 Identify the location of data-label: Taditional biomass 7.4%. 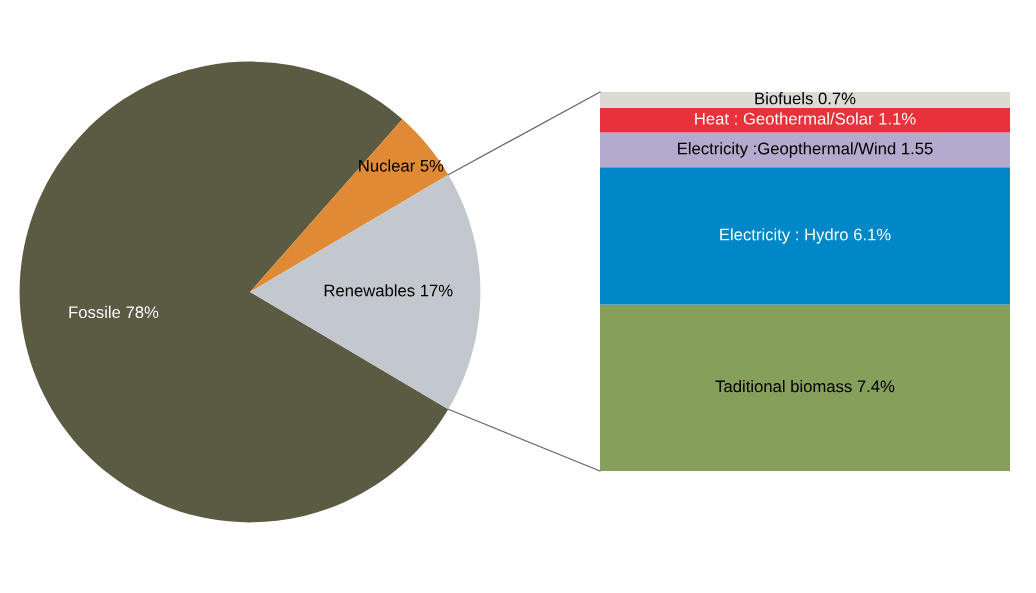
(805, 386).